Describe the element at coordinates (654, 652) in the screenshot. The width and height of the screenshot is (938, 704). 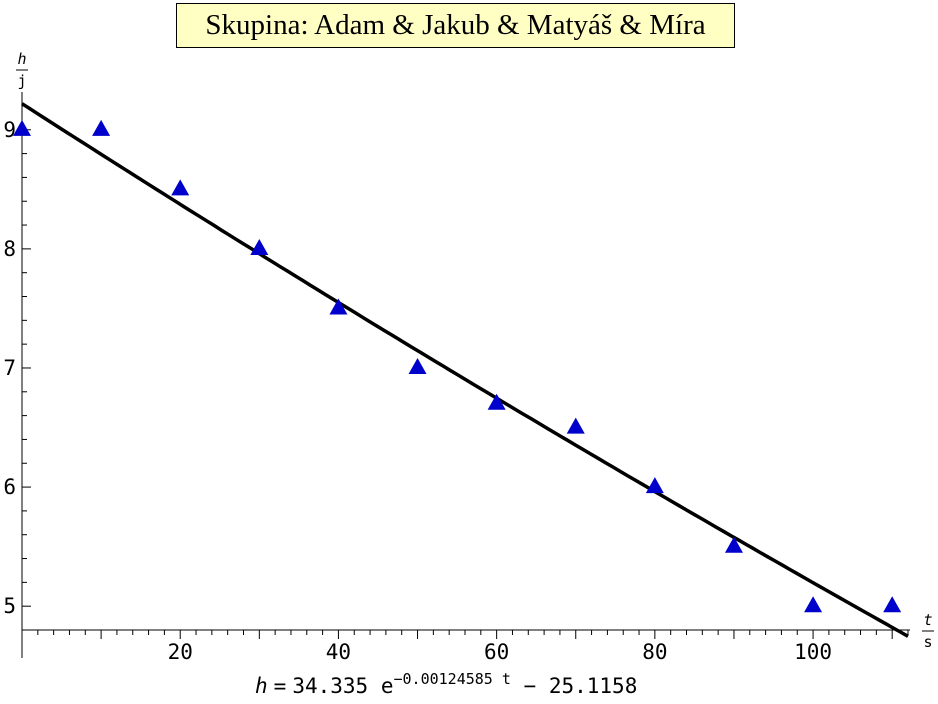
I see `x-tick-label: 80` at that location.